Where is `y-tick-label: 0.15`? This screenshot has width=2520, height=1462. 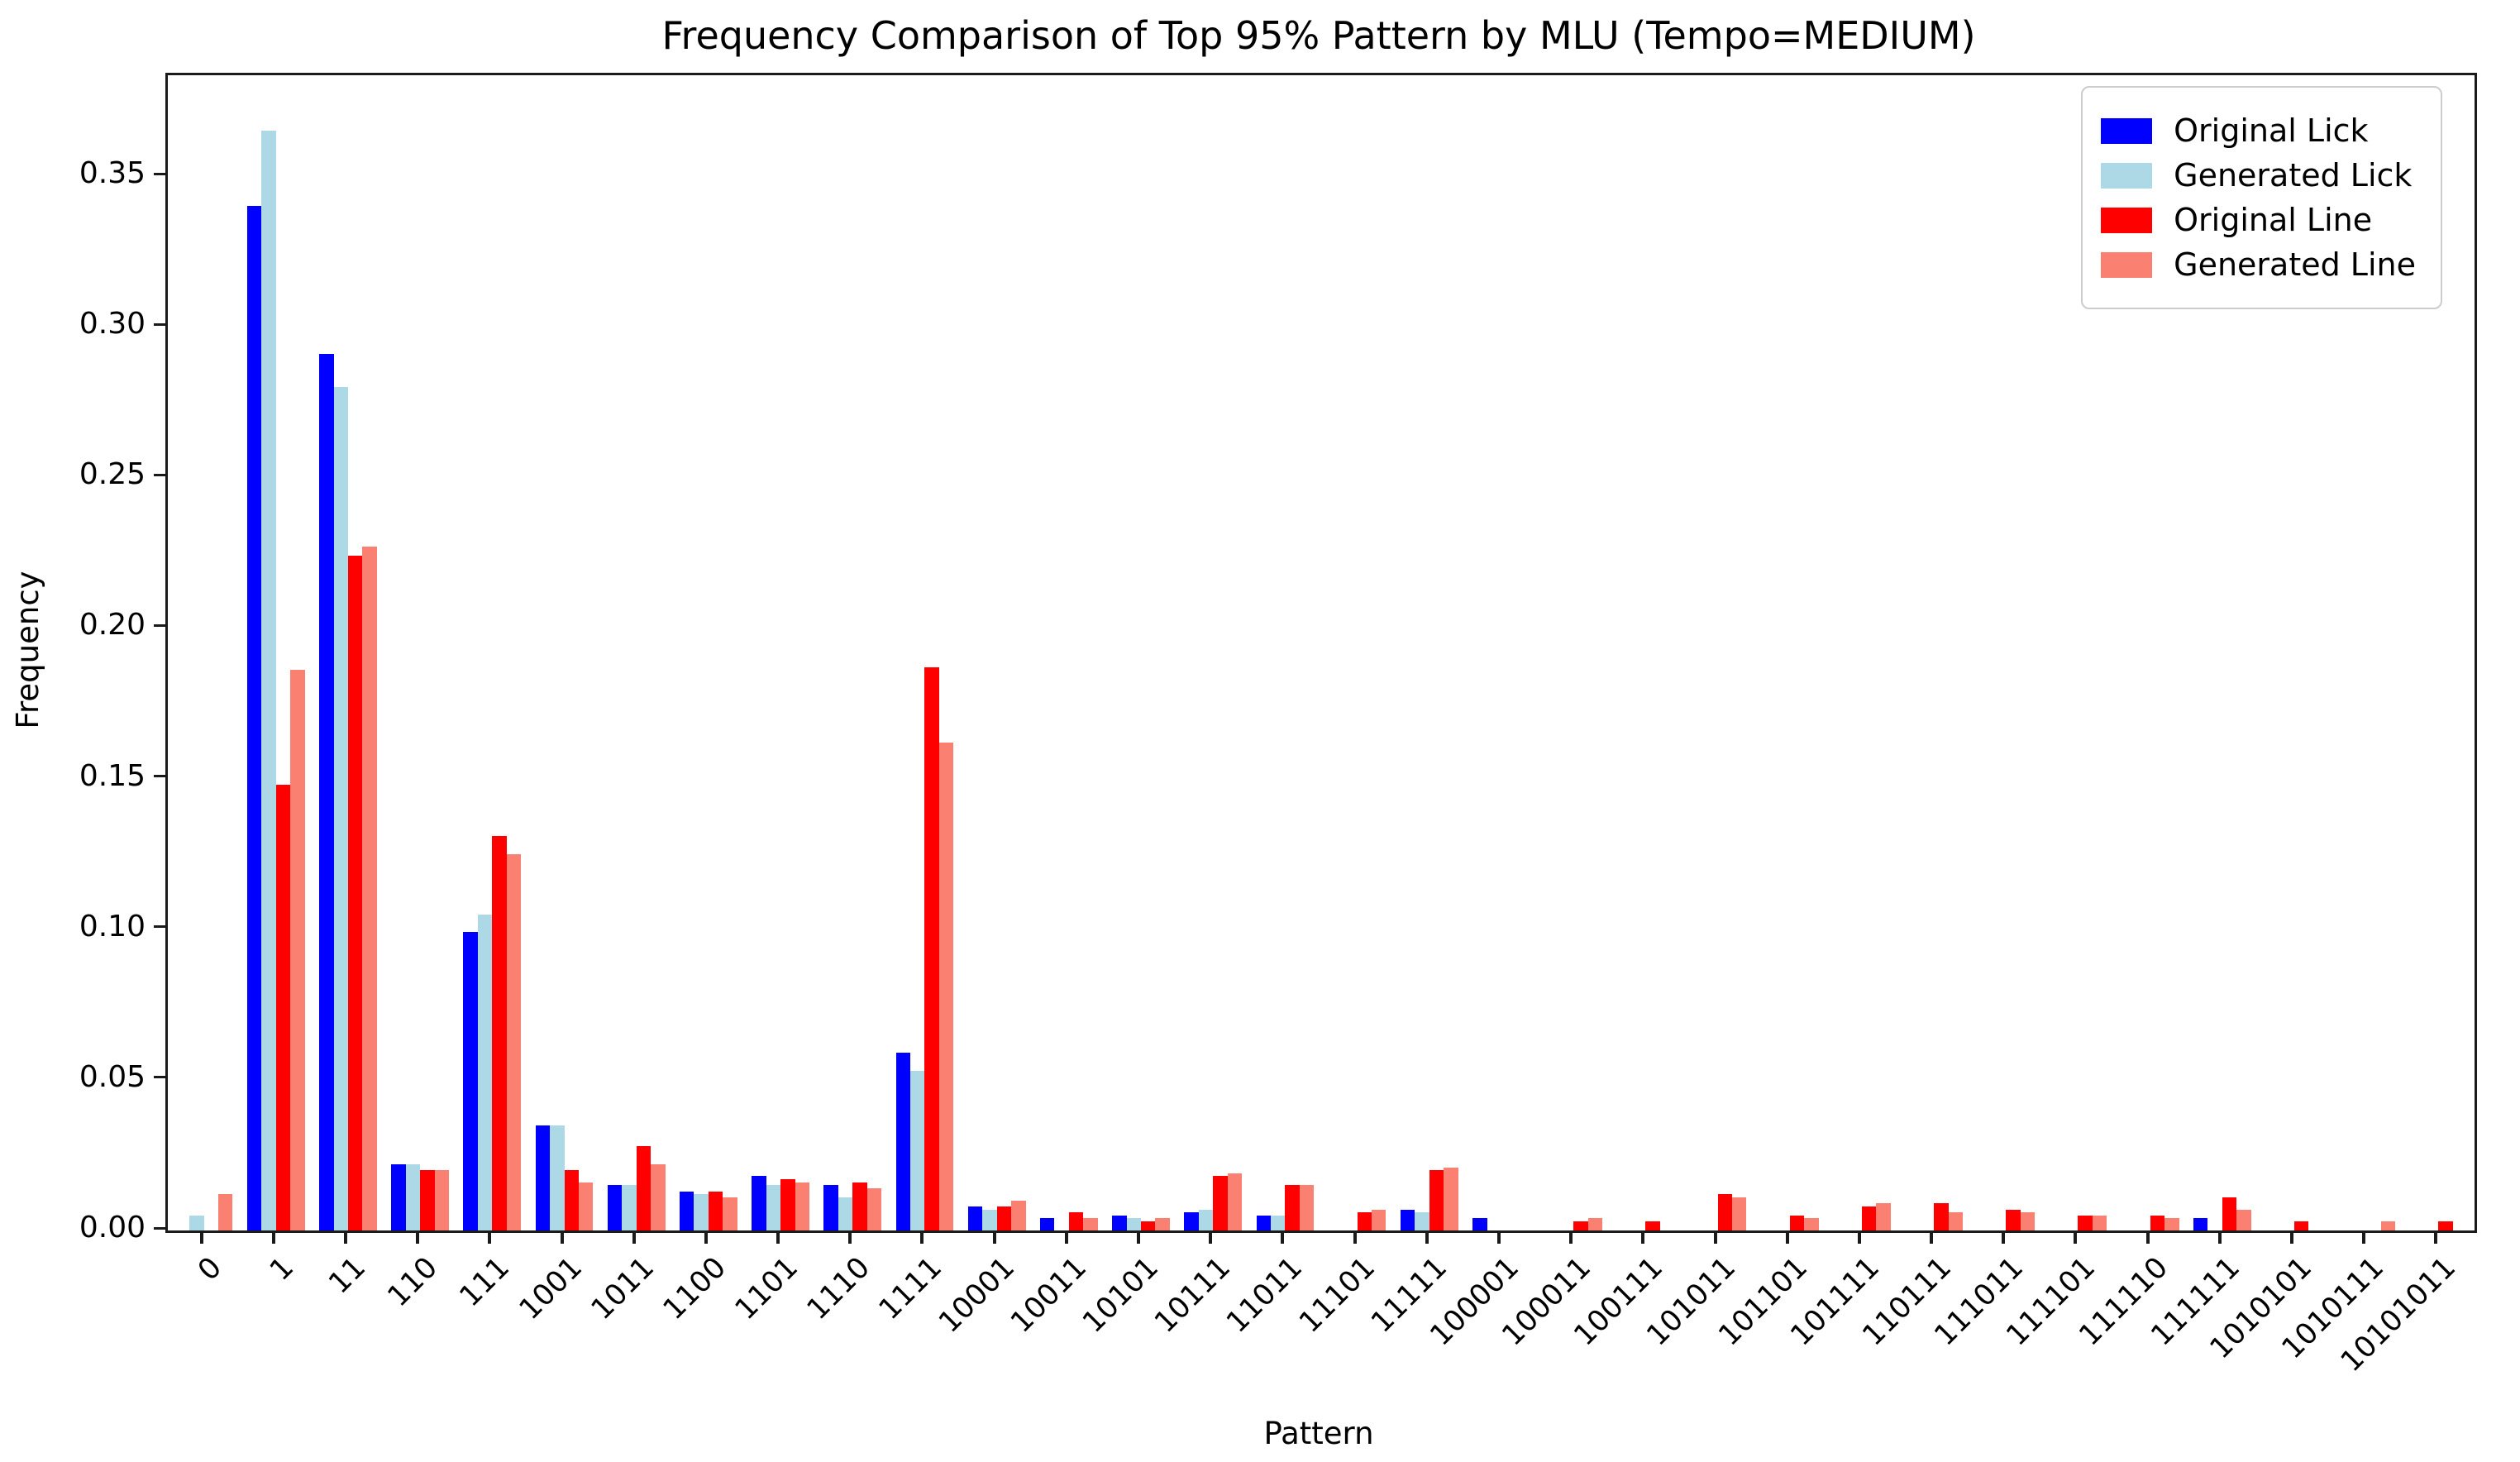 y-tick-label: 0.15 is located at coordinates (112, 775).